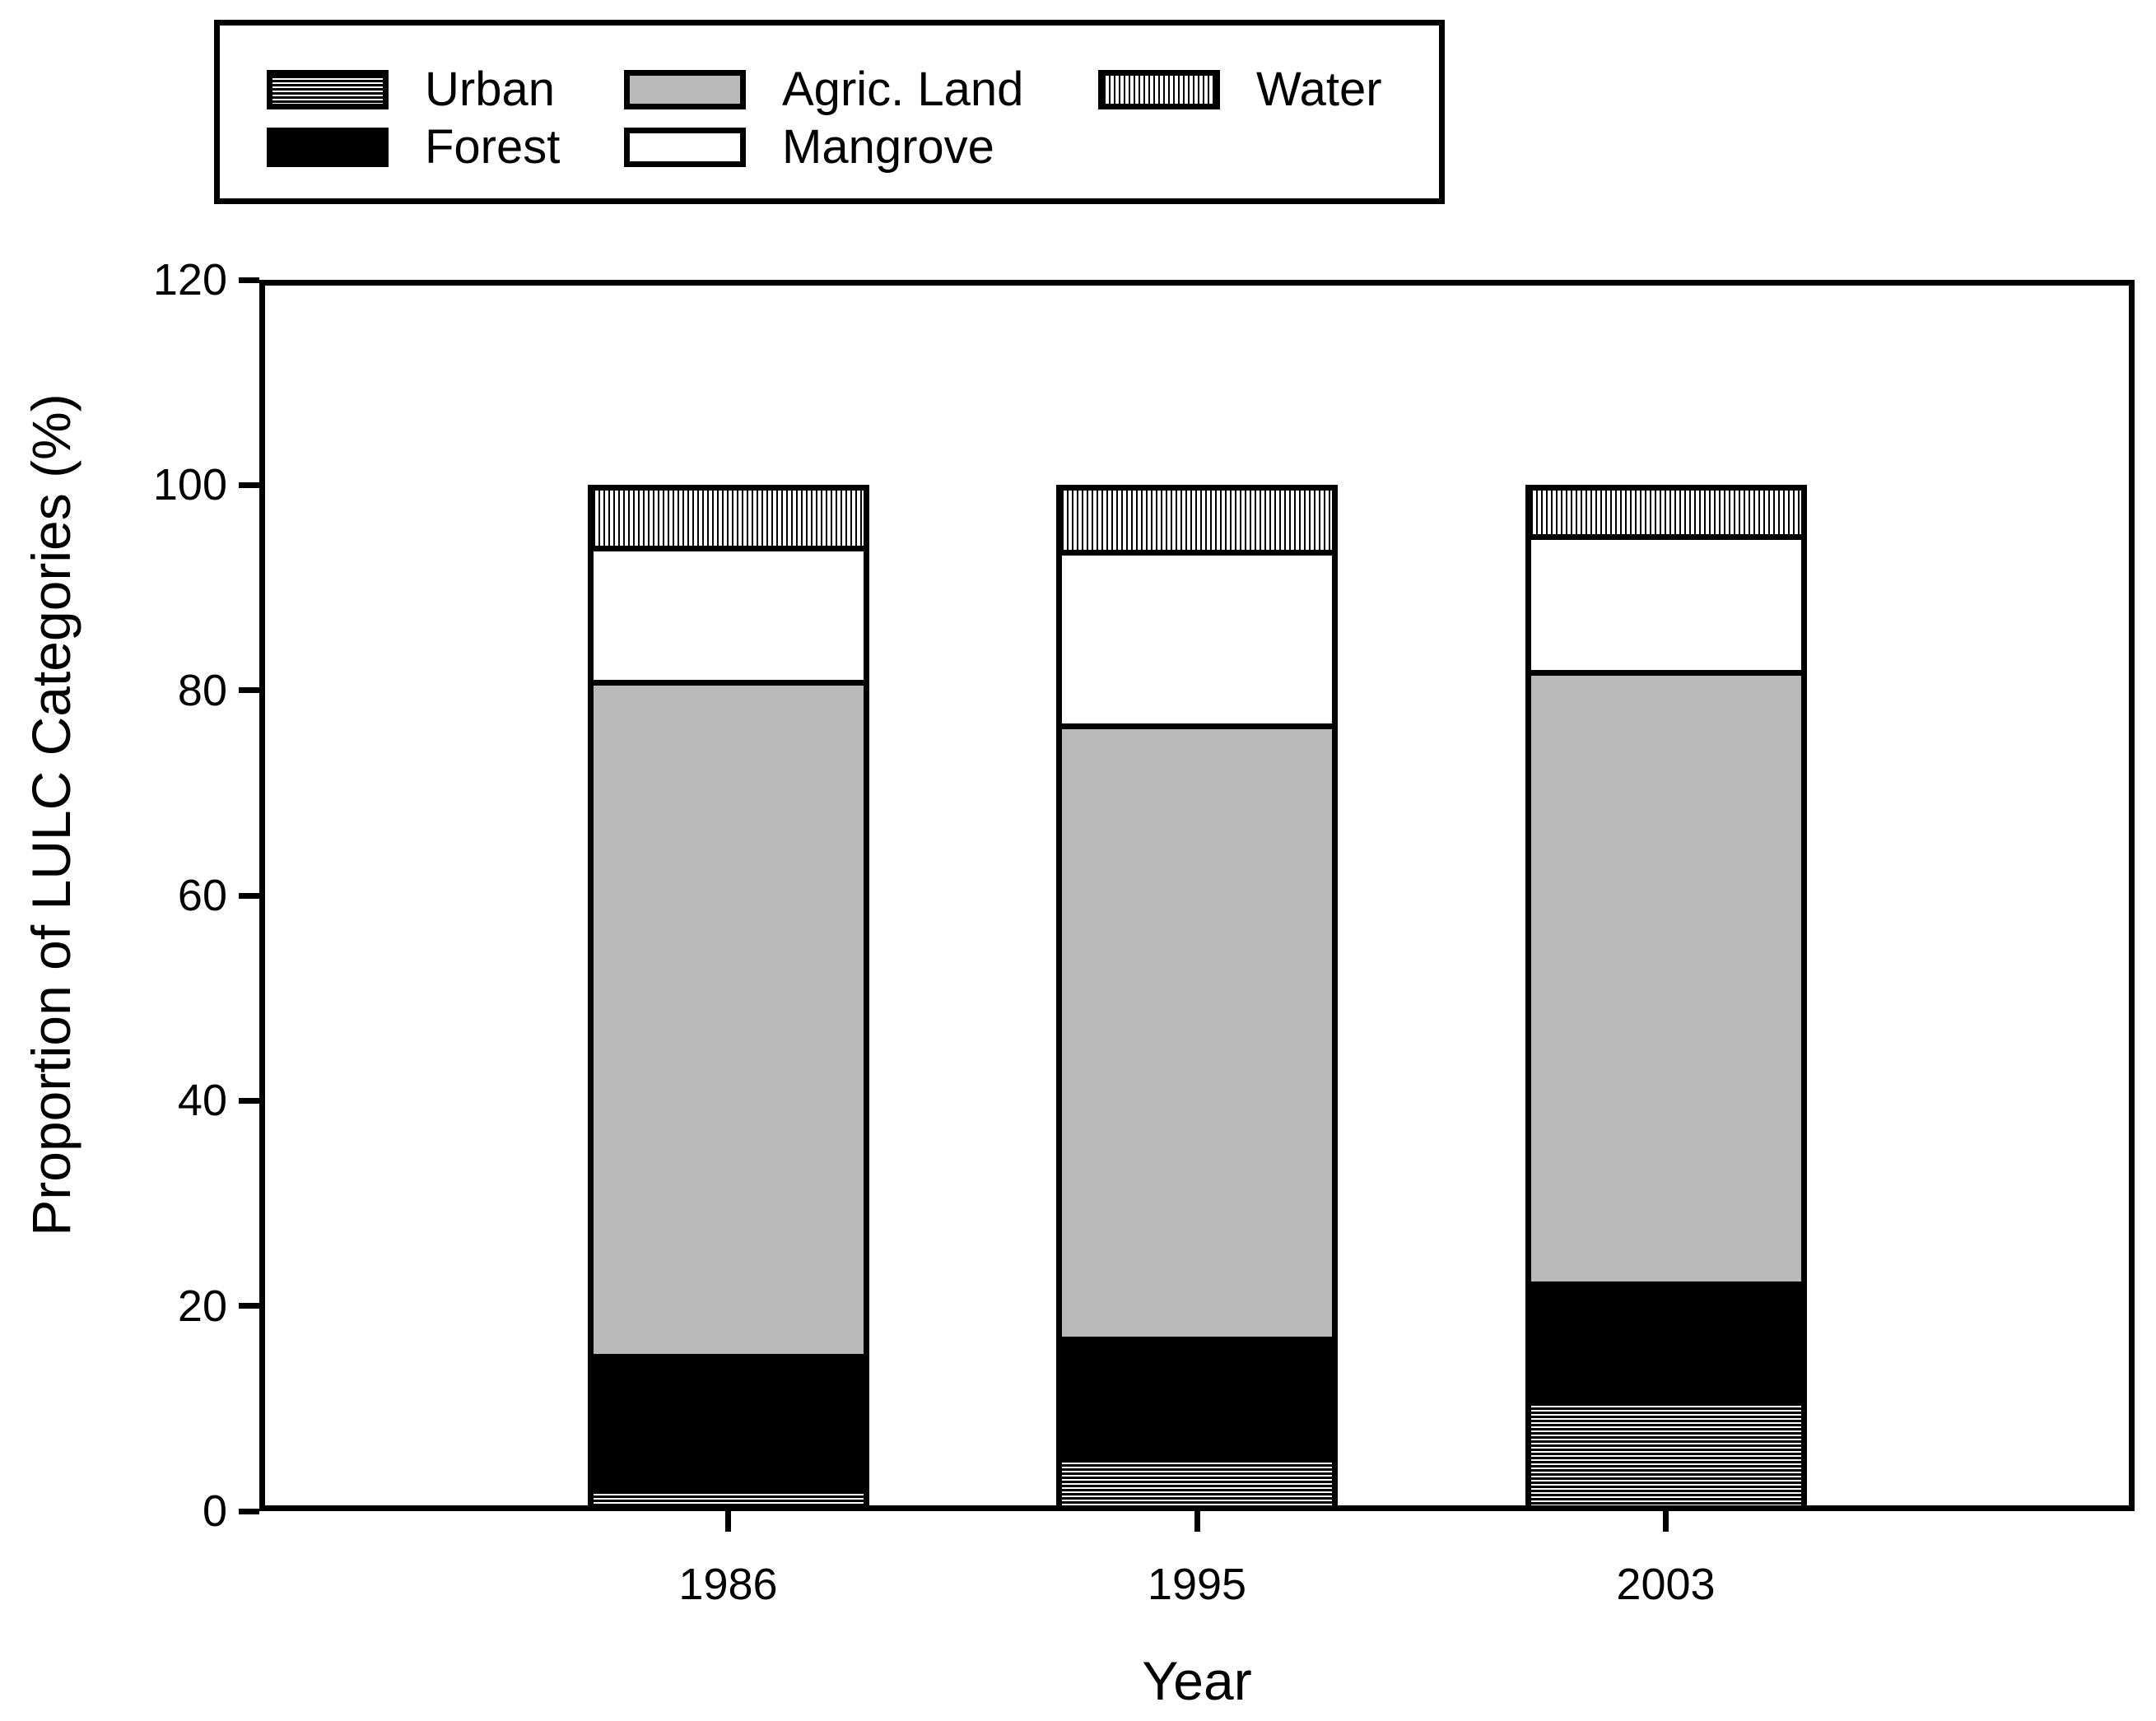 Image resolution: width=2156 pixels, height=1721 pixels. I want to click on bar-segment-2003-mangrove, so click(1666, 602).